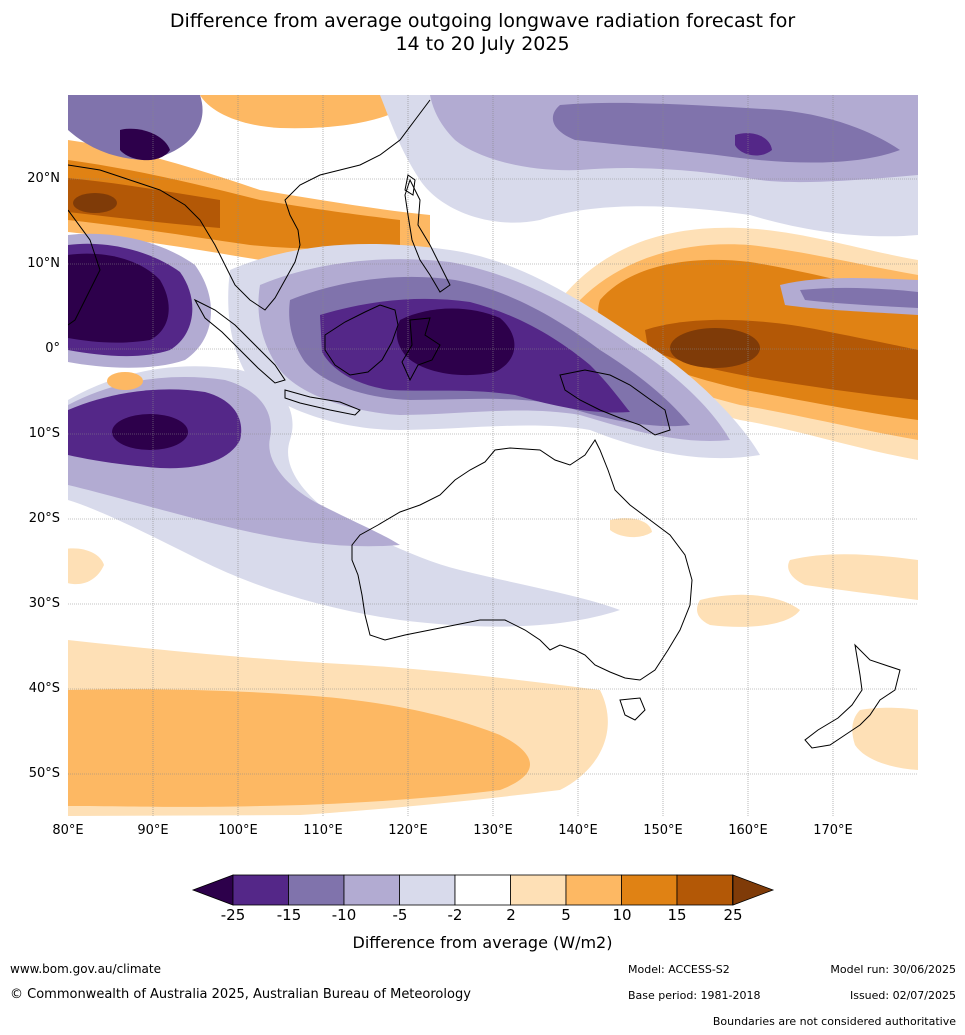 The width and height of the screenshot is (965, 1035). What do you see at coordinates (344, 915) in the screenshot?
I see `colorbar-tick: -10` at bounding box center [344, 915].